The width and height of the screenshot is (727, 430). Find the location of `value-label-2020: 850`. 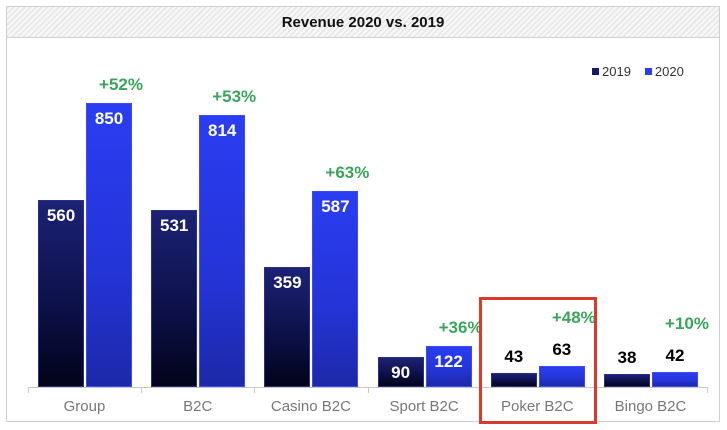

value-label-2020: 850 is located at coordinates (109, 118).